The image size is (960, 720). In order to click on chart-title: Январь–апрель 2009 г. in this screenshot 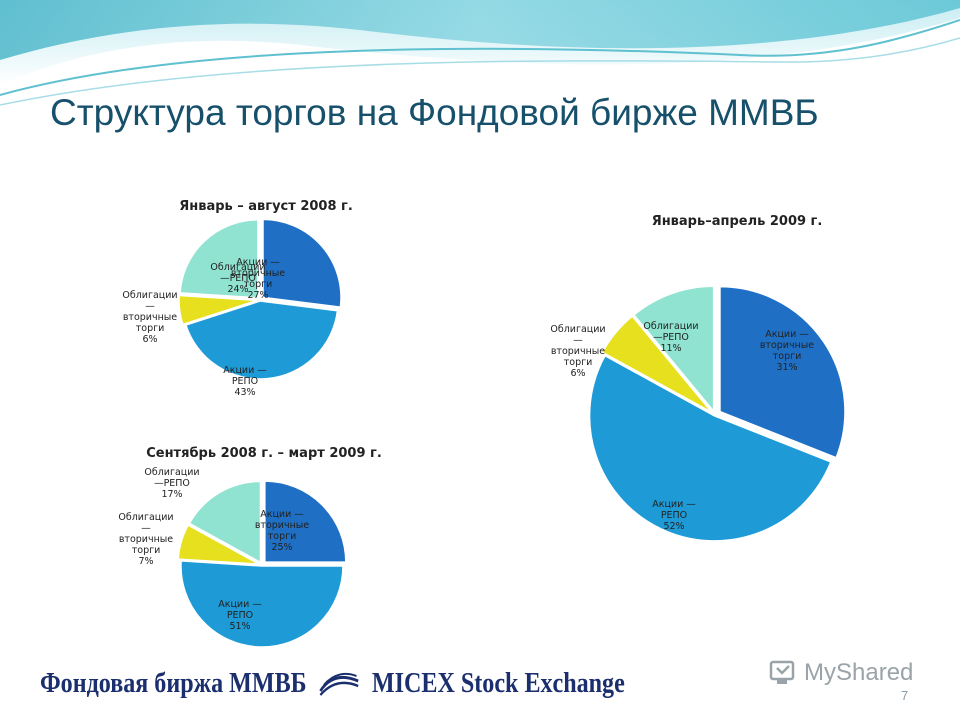, I will do `click(737, 221)`.